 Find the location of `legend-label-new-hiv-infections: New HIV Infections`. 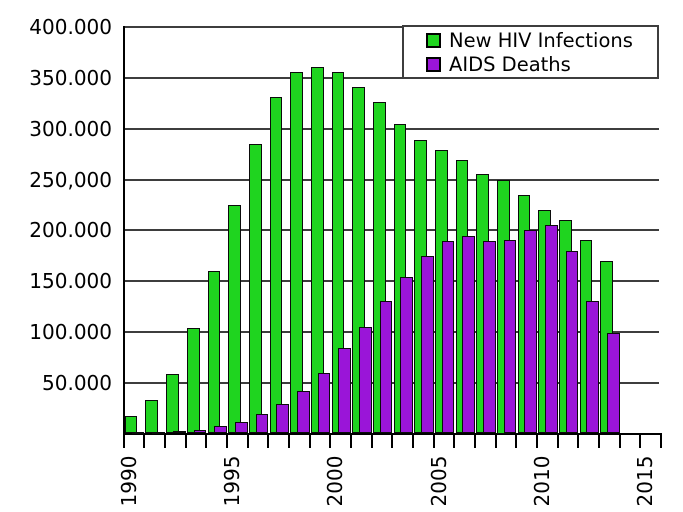

legend-label-new-hiv-infections: New HIV Infections is located at coordinates (541, 40).